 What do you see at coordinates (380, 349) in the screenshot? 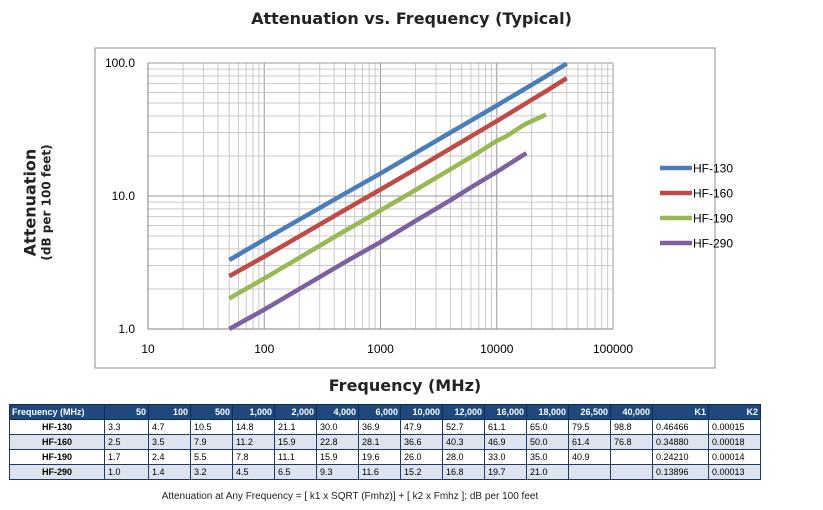
I see `x-tick-label: 1000` at bounding box center [380, 349].